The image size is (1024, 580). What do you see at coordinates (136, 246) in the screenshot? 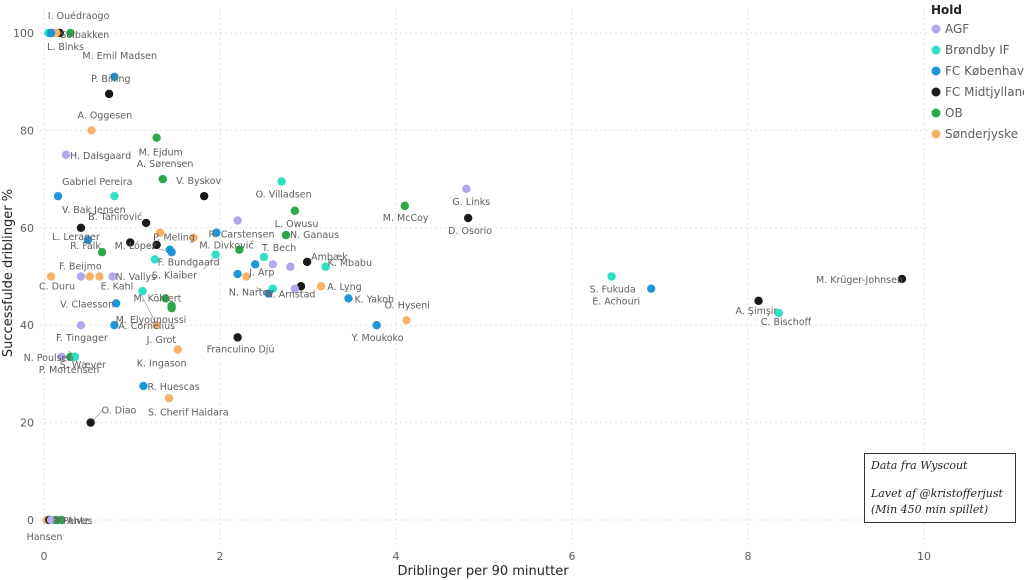
I see `point-label: M. López` at bounding box center [136, 246].